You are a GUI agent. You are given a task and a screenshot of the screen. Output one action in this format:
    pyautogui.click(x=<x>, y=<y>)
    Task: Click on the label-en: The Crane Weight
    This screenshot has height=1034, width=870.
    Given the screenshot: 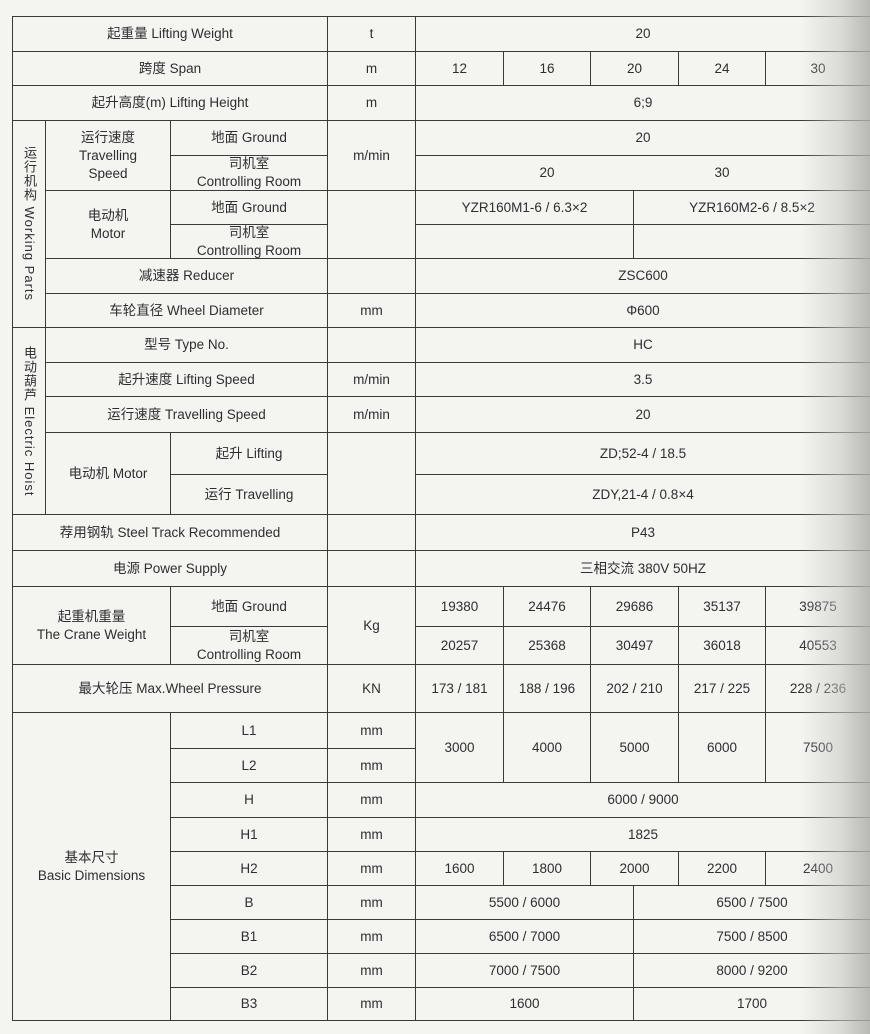 What is the action you would take?
    pyautogui.click(x=91, y=634)
    